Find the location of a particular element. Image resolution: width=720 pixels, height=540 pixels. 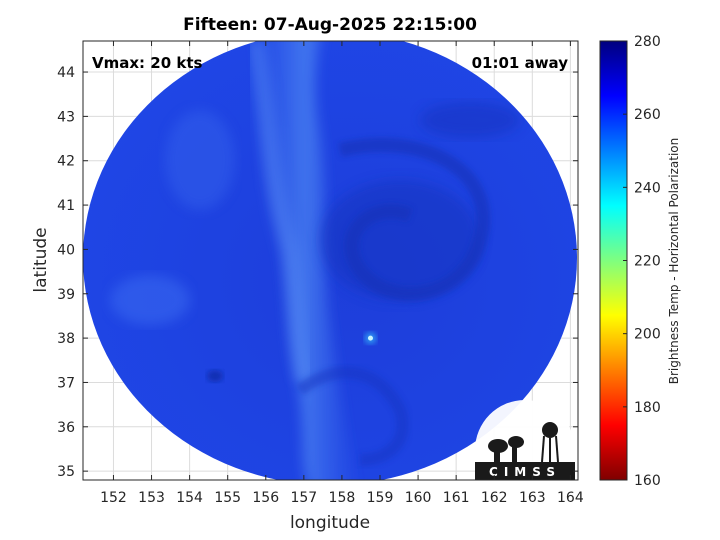

y-tick-label: 41 is located at coordinates (66, 206).